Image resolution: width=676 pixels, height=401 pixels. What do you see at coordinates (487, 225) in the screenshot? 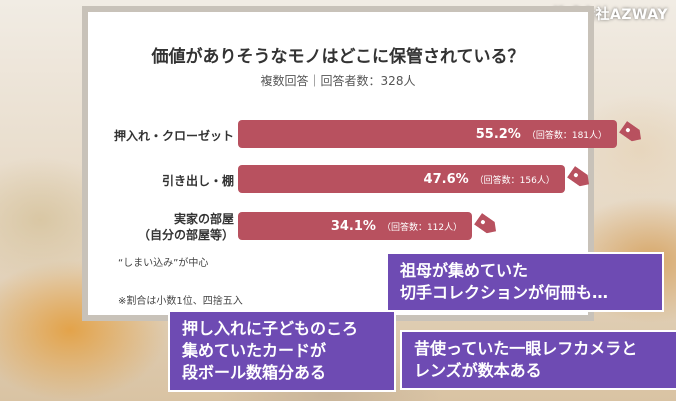
I see `price-tag-icon` at bounding box center [487, 225].